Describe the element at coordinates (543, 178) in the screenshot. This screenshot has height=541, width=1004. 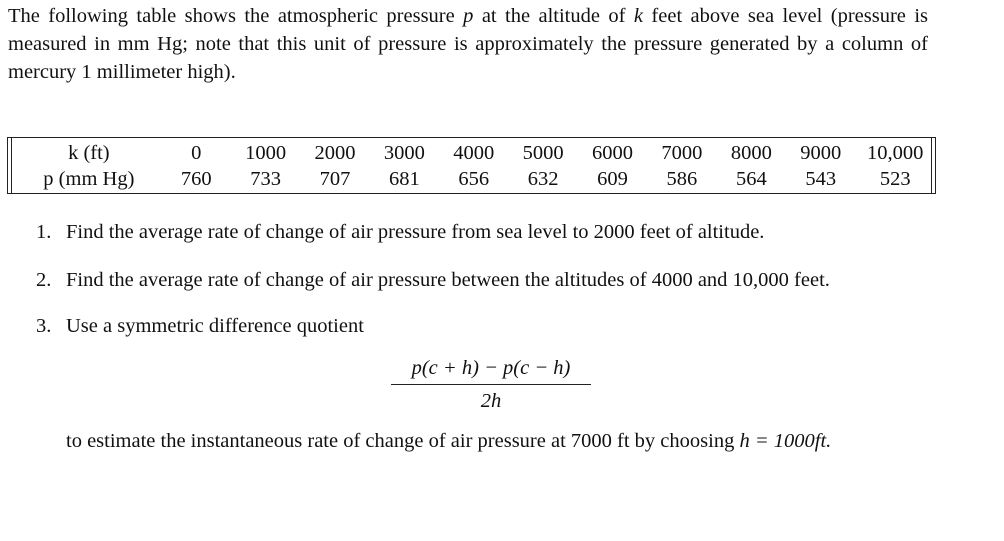
I see `table-cell: 632` at that location.